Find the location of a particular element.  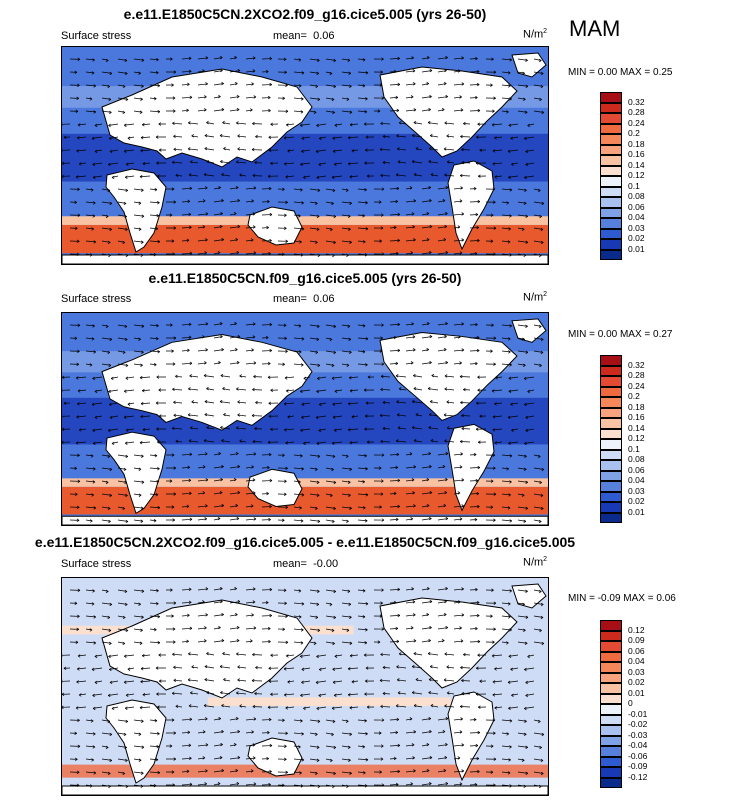

colorbar-tick-label: 0.24 is located at coordinates (636, 385).